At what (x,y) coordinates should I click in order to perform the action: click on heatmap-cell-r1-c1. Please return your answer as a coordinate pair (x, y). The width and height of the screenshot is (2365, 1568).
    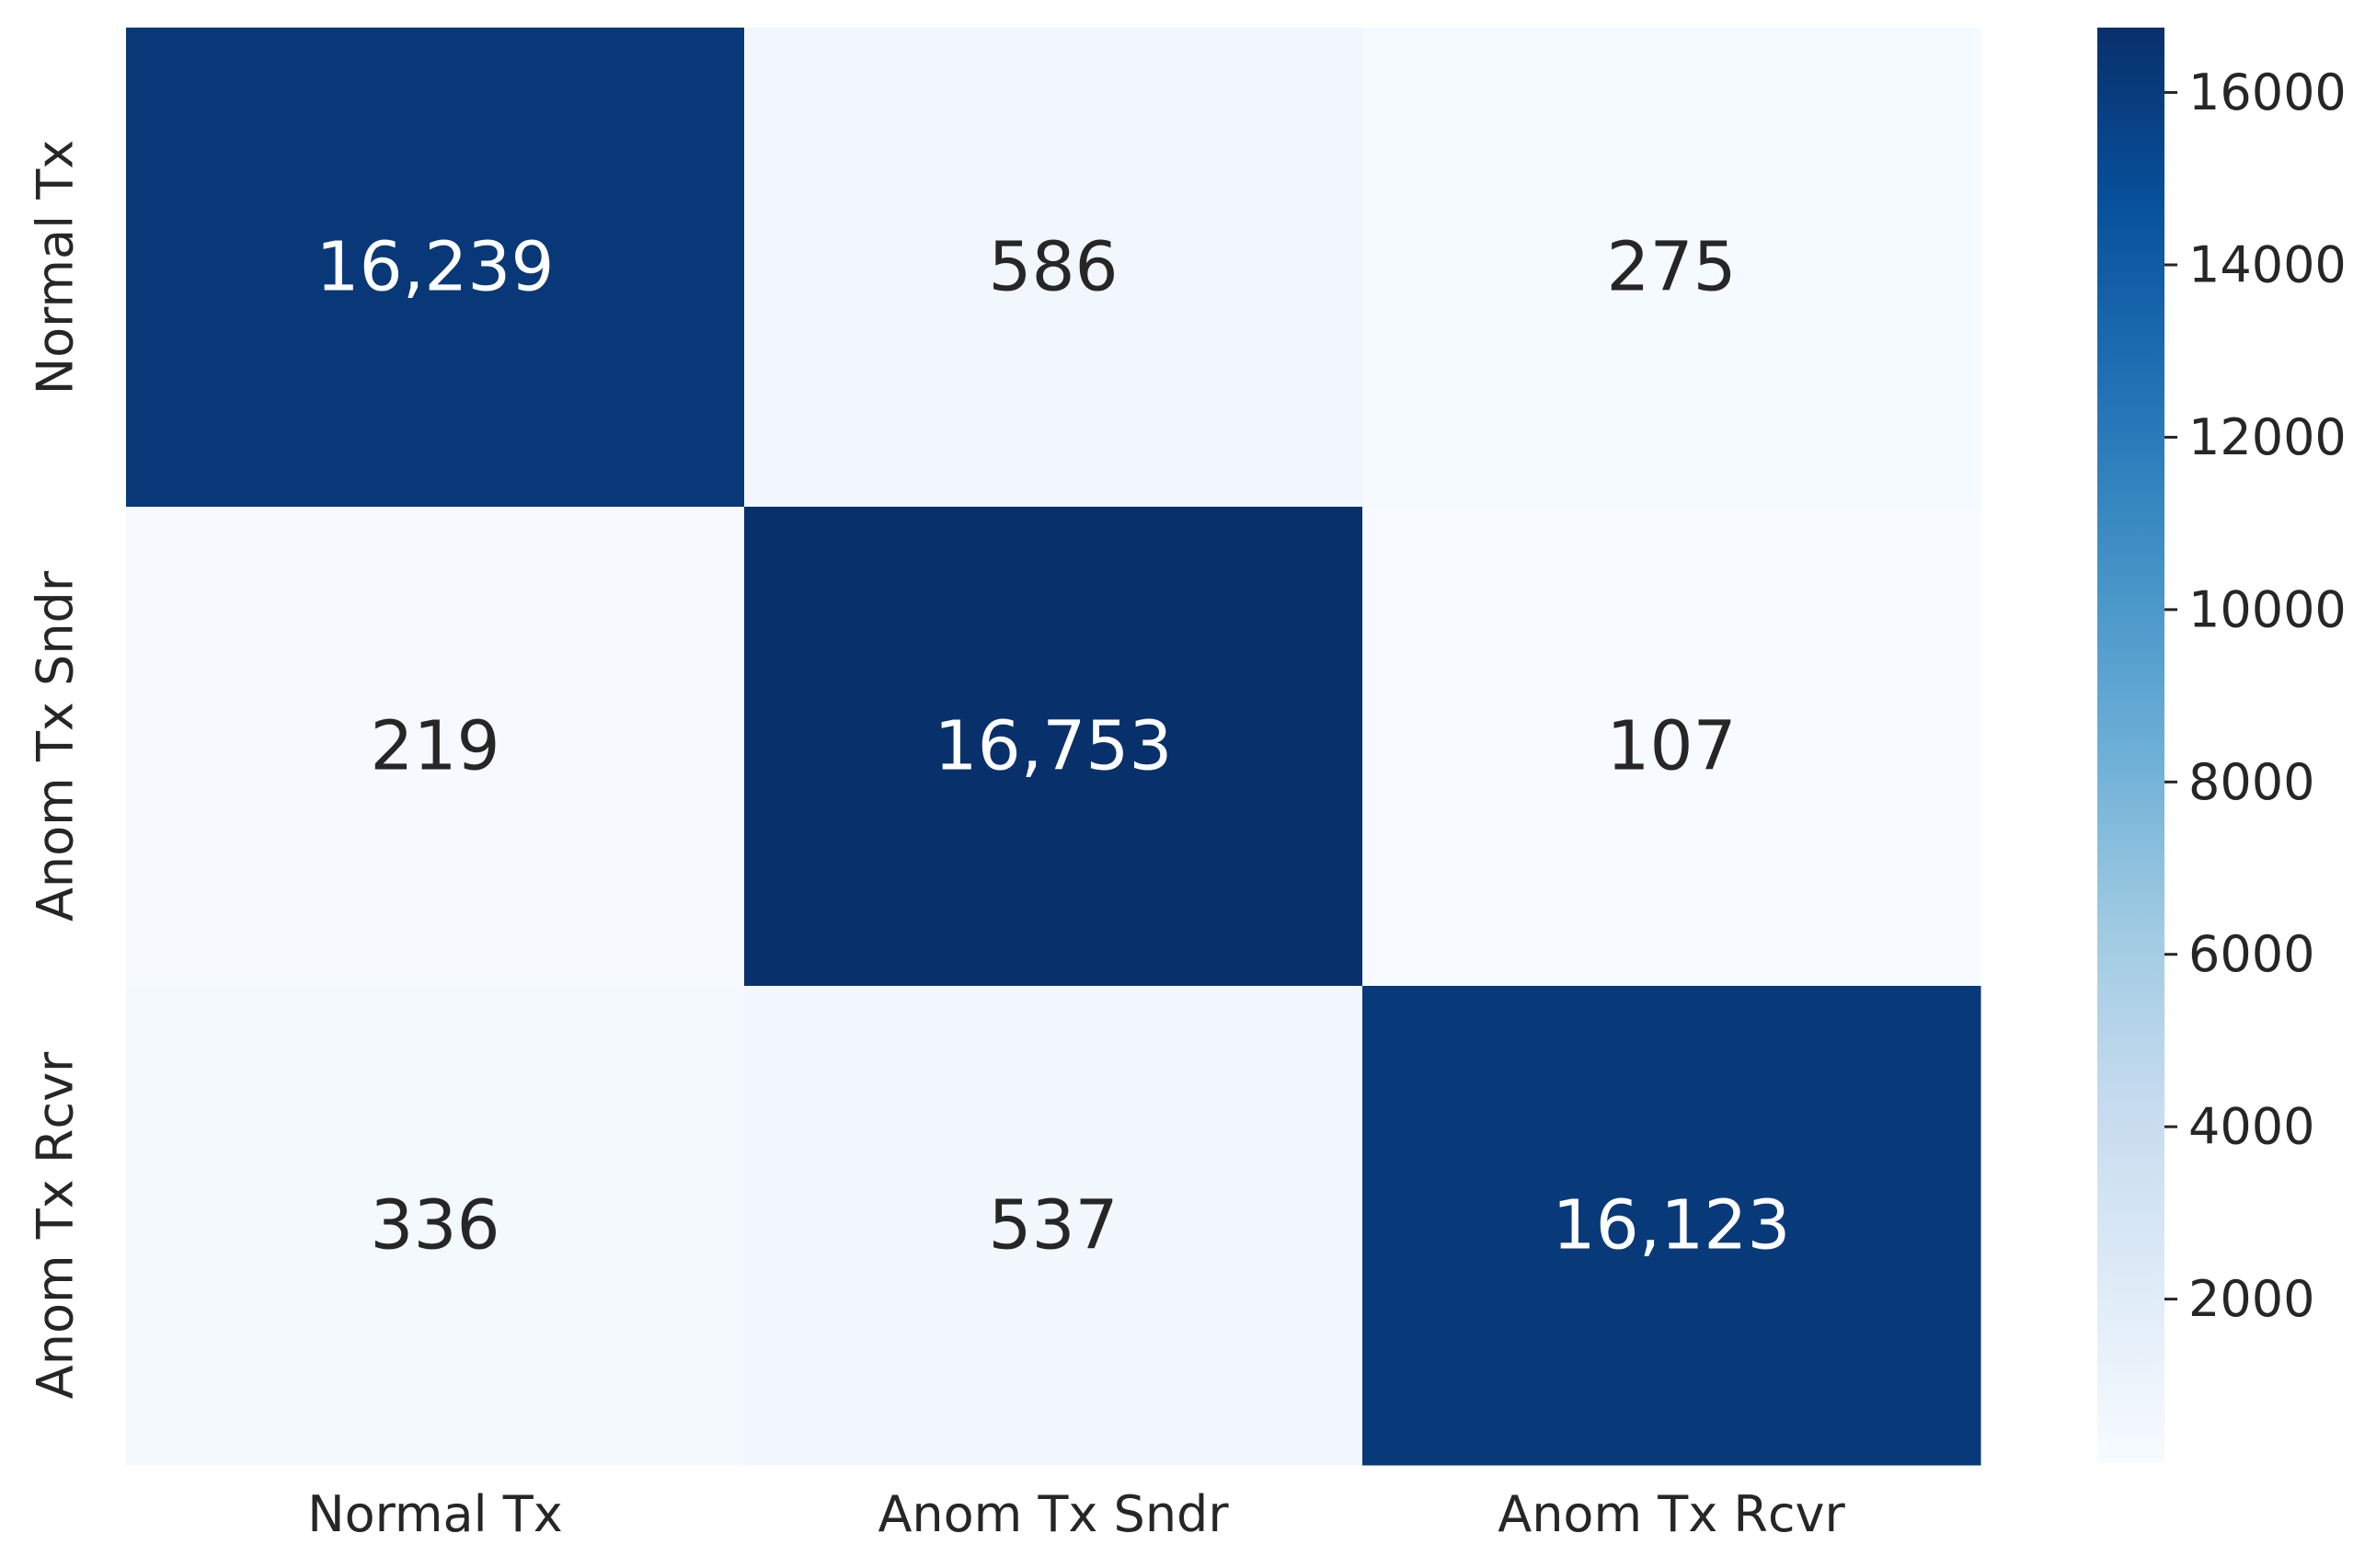
    Looking at the image, I should click on (1053, 747).